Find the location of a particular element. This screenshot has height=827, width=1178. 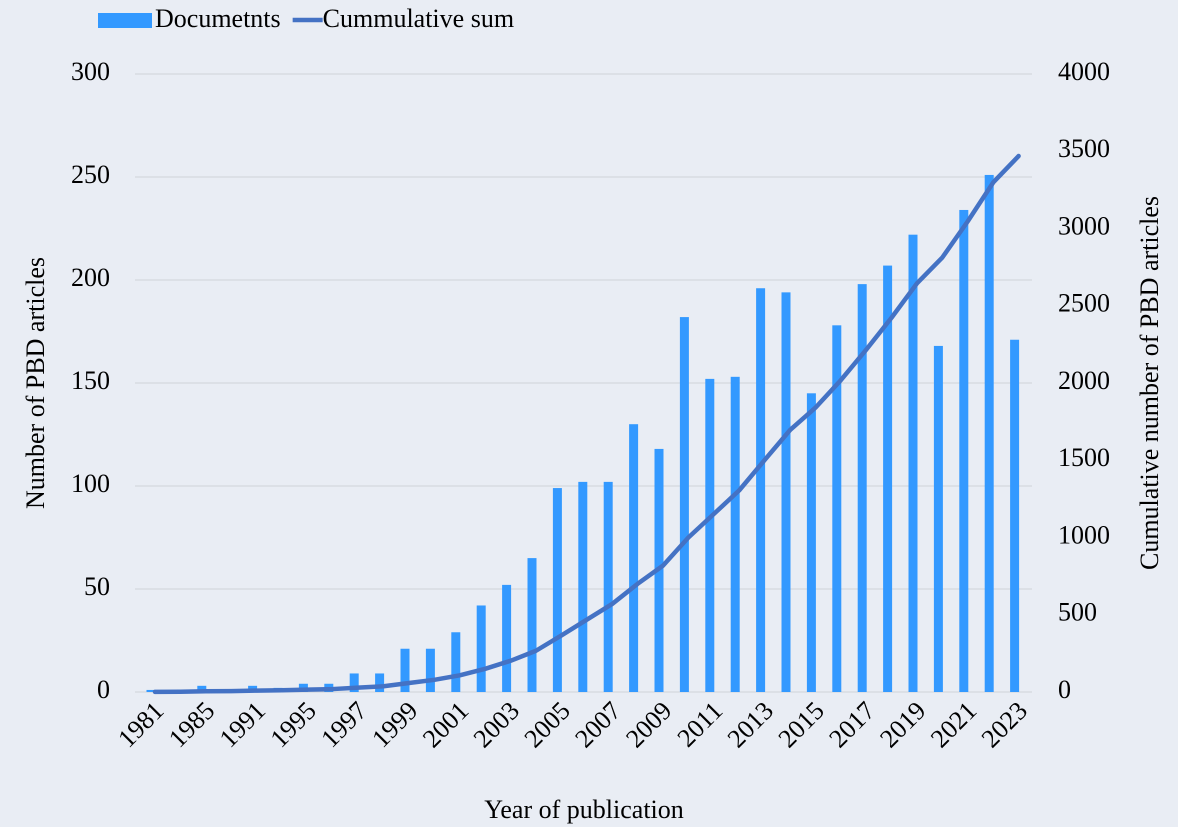

y2-tick-label: 4000 is located at coordinates (1084, 71).